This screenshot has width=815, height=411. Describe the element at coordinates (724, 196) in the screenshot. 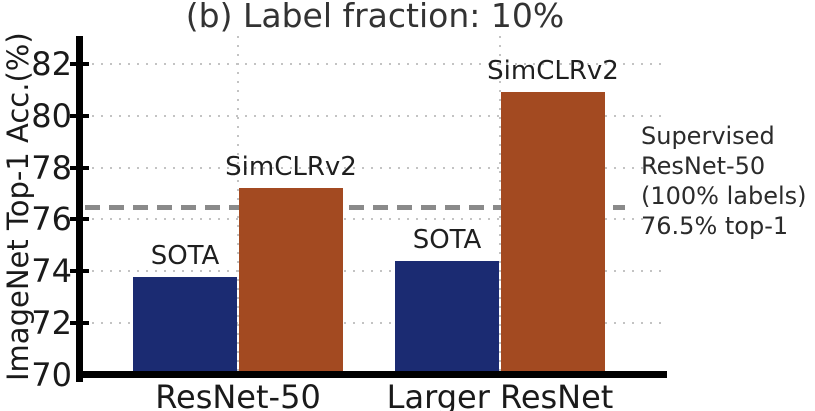

I see `annotation-line-3: (100% labels)` at that location.